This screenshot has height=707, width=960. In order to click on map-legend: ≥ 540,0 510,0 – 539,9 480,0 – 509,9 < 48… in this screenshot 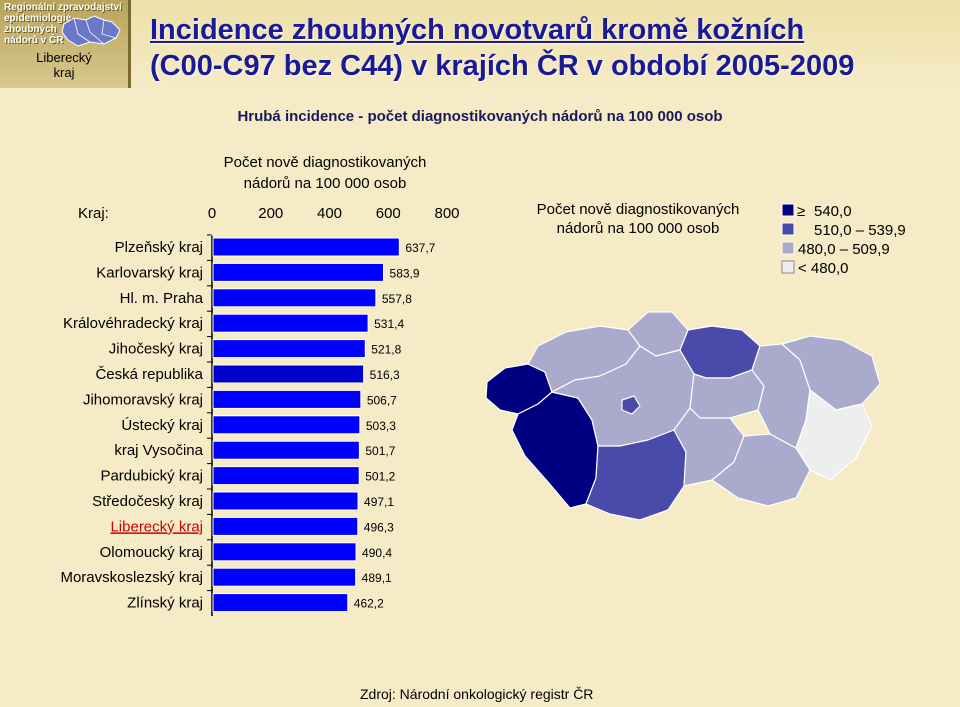, I will do `click(843, 240)`.